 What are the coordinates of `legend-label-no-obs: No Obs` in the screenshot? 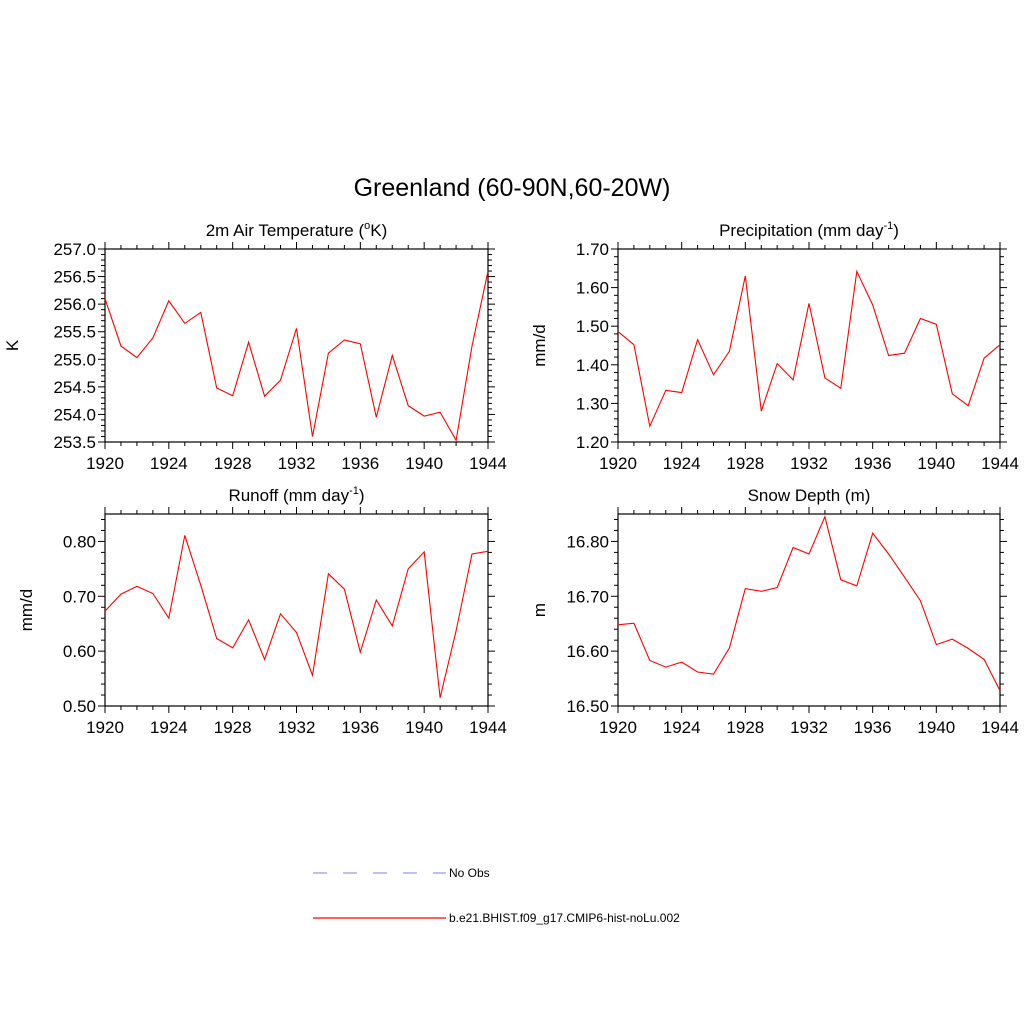 It's located at (469, 873).